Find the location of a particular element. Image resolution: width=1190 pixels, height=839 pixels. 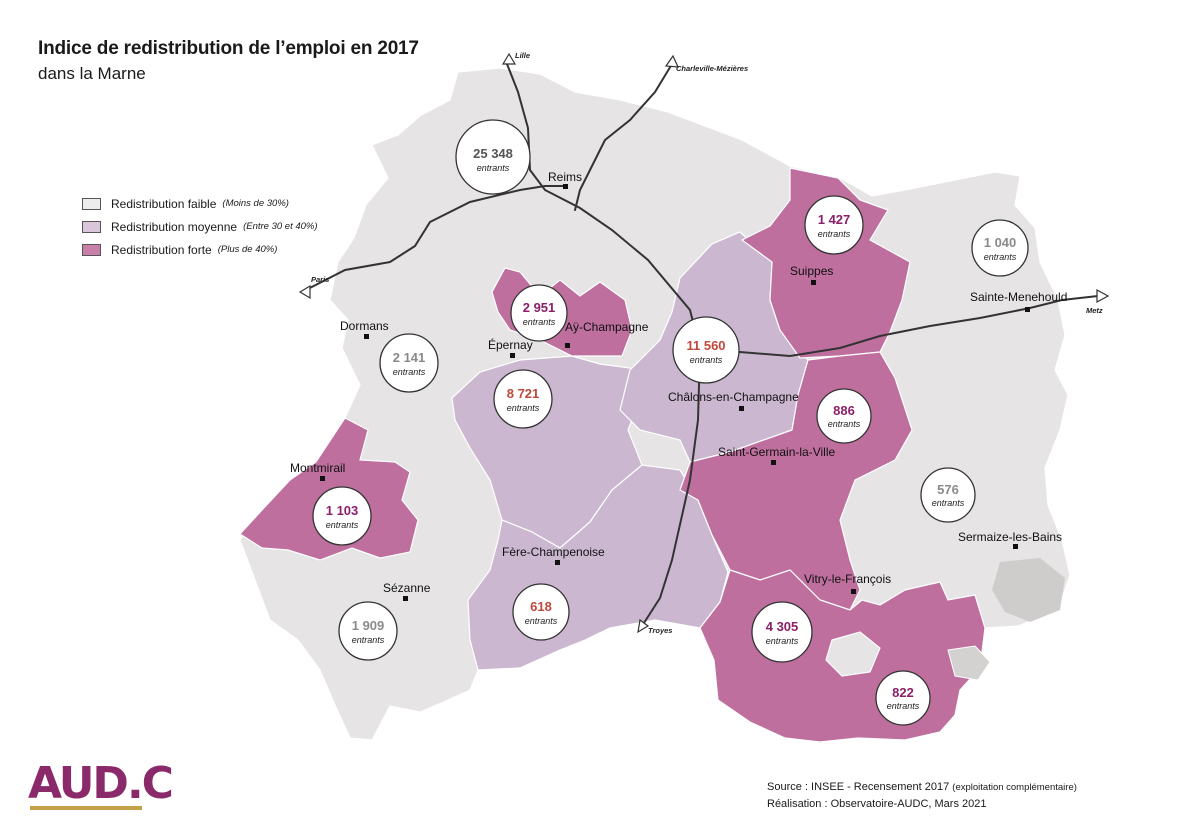

bubble-fere-champenoise: 618 entrants is located at coordinates (541, 612).